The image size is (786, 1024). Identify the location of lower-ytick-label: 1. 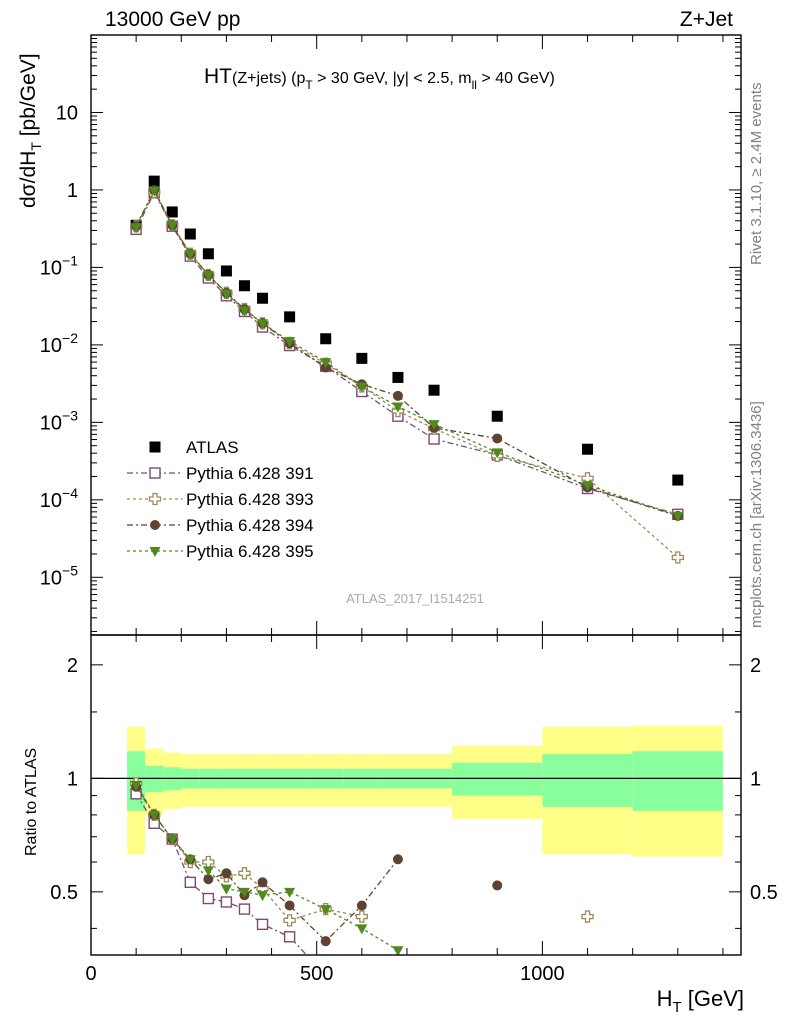
(72, 779).